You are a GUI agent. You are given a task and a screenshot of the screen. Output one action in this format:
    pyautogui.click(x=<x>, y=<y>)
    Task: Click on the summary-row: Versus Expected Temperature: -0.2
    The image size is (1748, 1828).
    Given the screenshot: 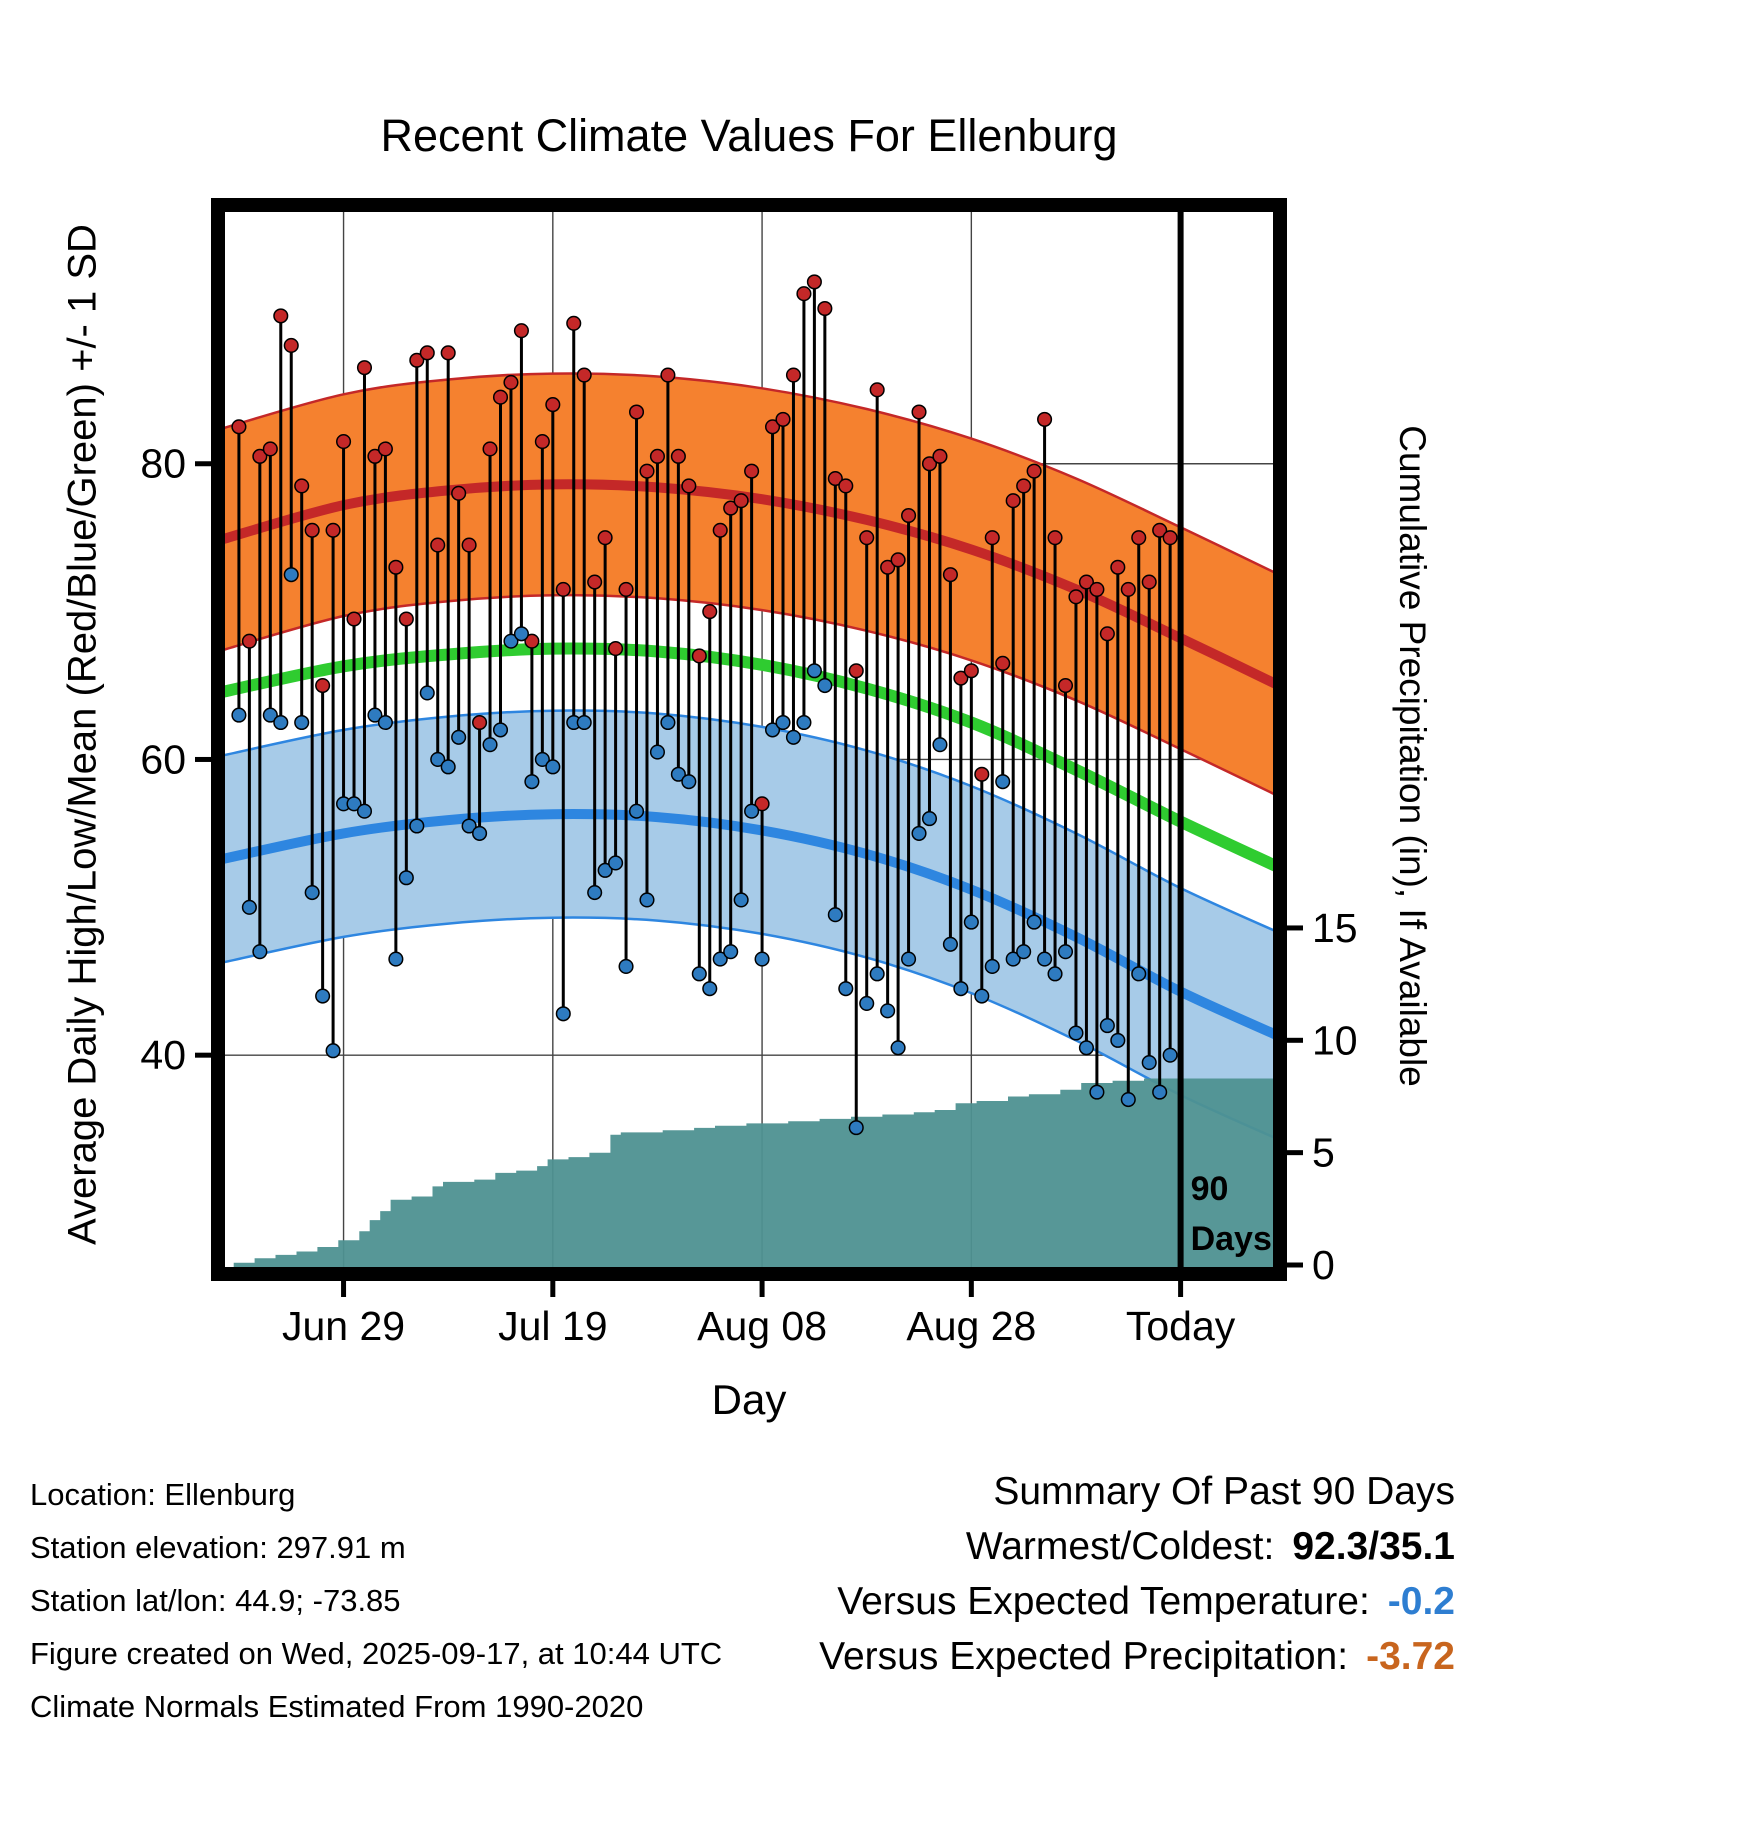 What is the action you would take?
    pyautogui.click(x=1137, y=1601)
    